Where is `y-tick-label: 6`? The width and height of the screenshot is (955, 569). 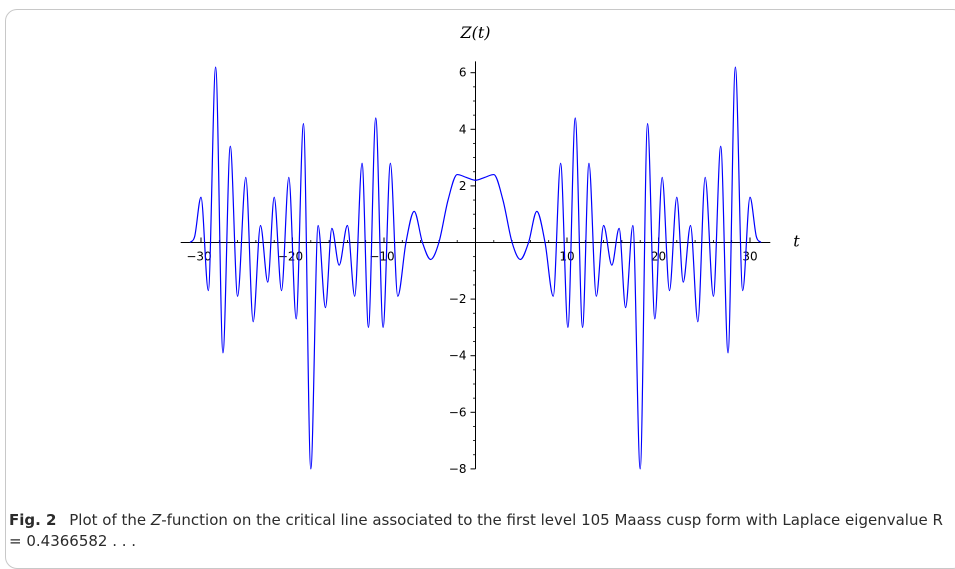 y-tick-label: 6 is located at coordinates (463, 73).